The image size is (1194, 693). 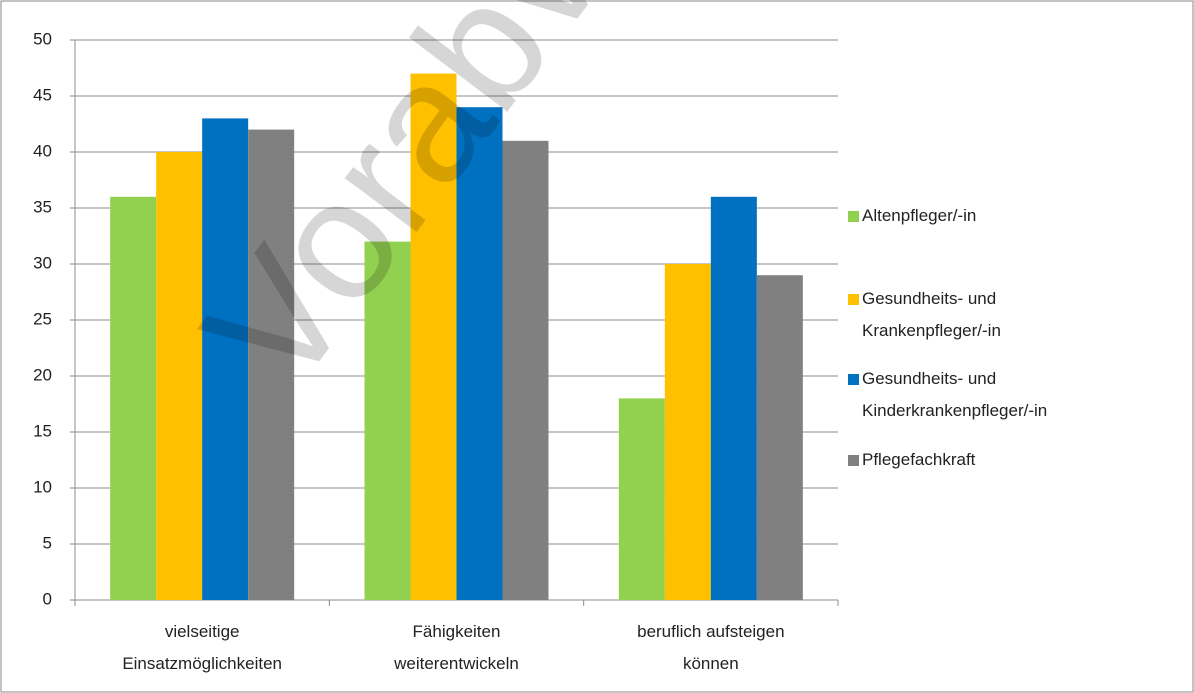 I want to click on x-tick-label: beruflich aufsteigen können, so click(x=710, y=647).